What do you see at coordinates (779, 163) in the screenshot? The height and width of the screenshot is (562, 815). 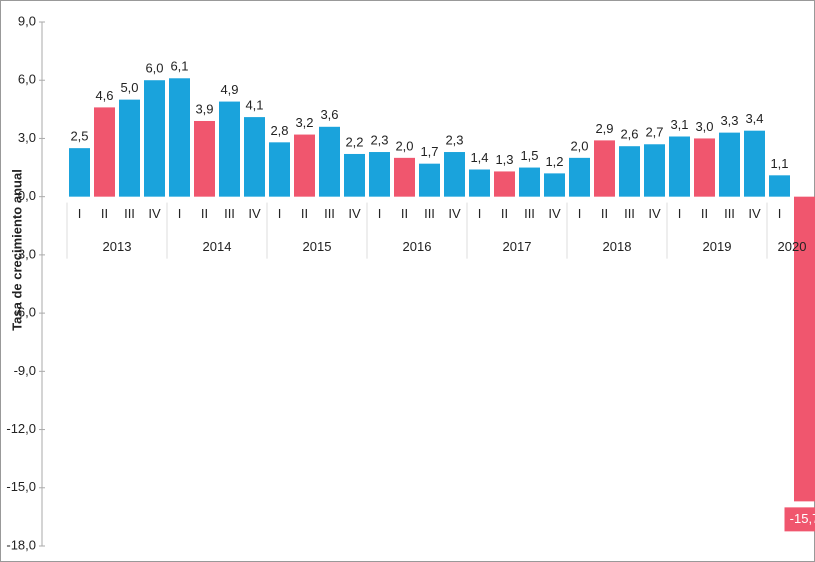 I see `value-label: 1,1` at bounding box center [779, 163].